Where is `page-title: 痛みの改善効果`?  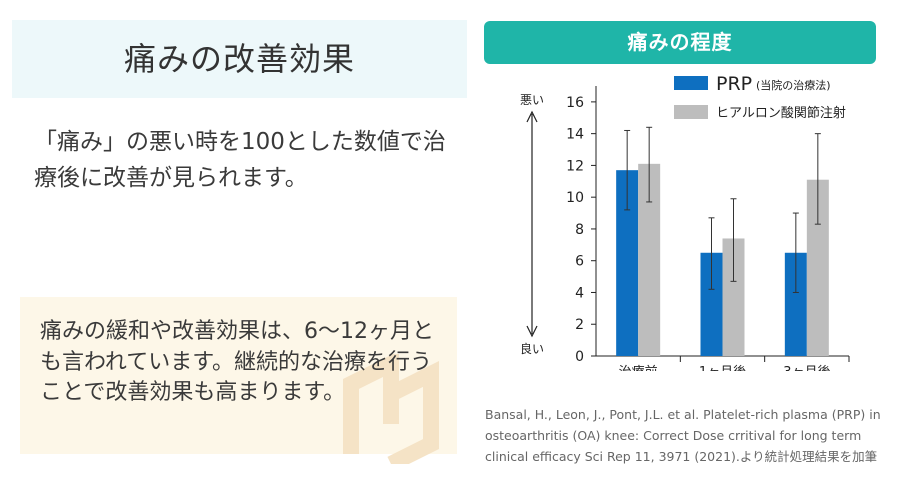
page-title: 痛みの改善効果 is located at coordinates (239, 59).